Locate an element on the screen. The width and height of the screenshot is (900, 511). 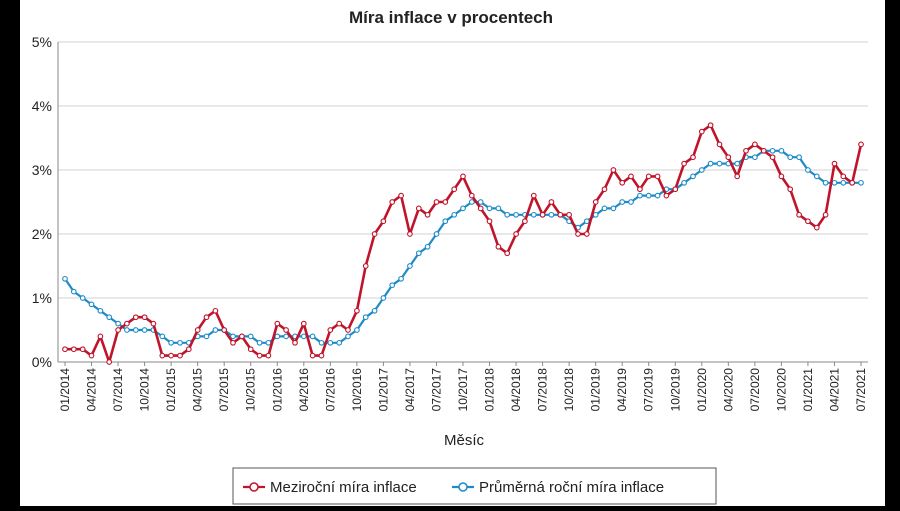
x-tick-label: 04/2018 is located at coordinates (516, 390).